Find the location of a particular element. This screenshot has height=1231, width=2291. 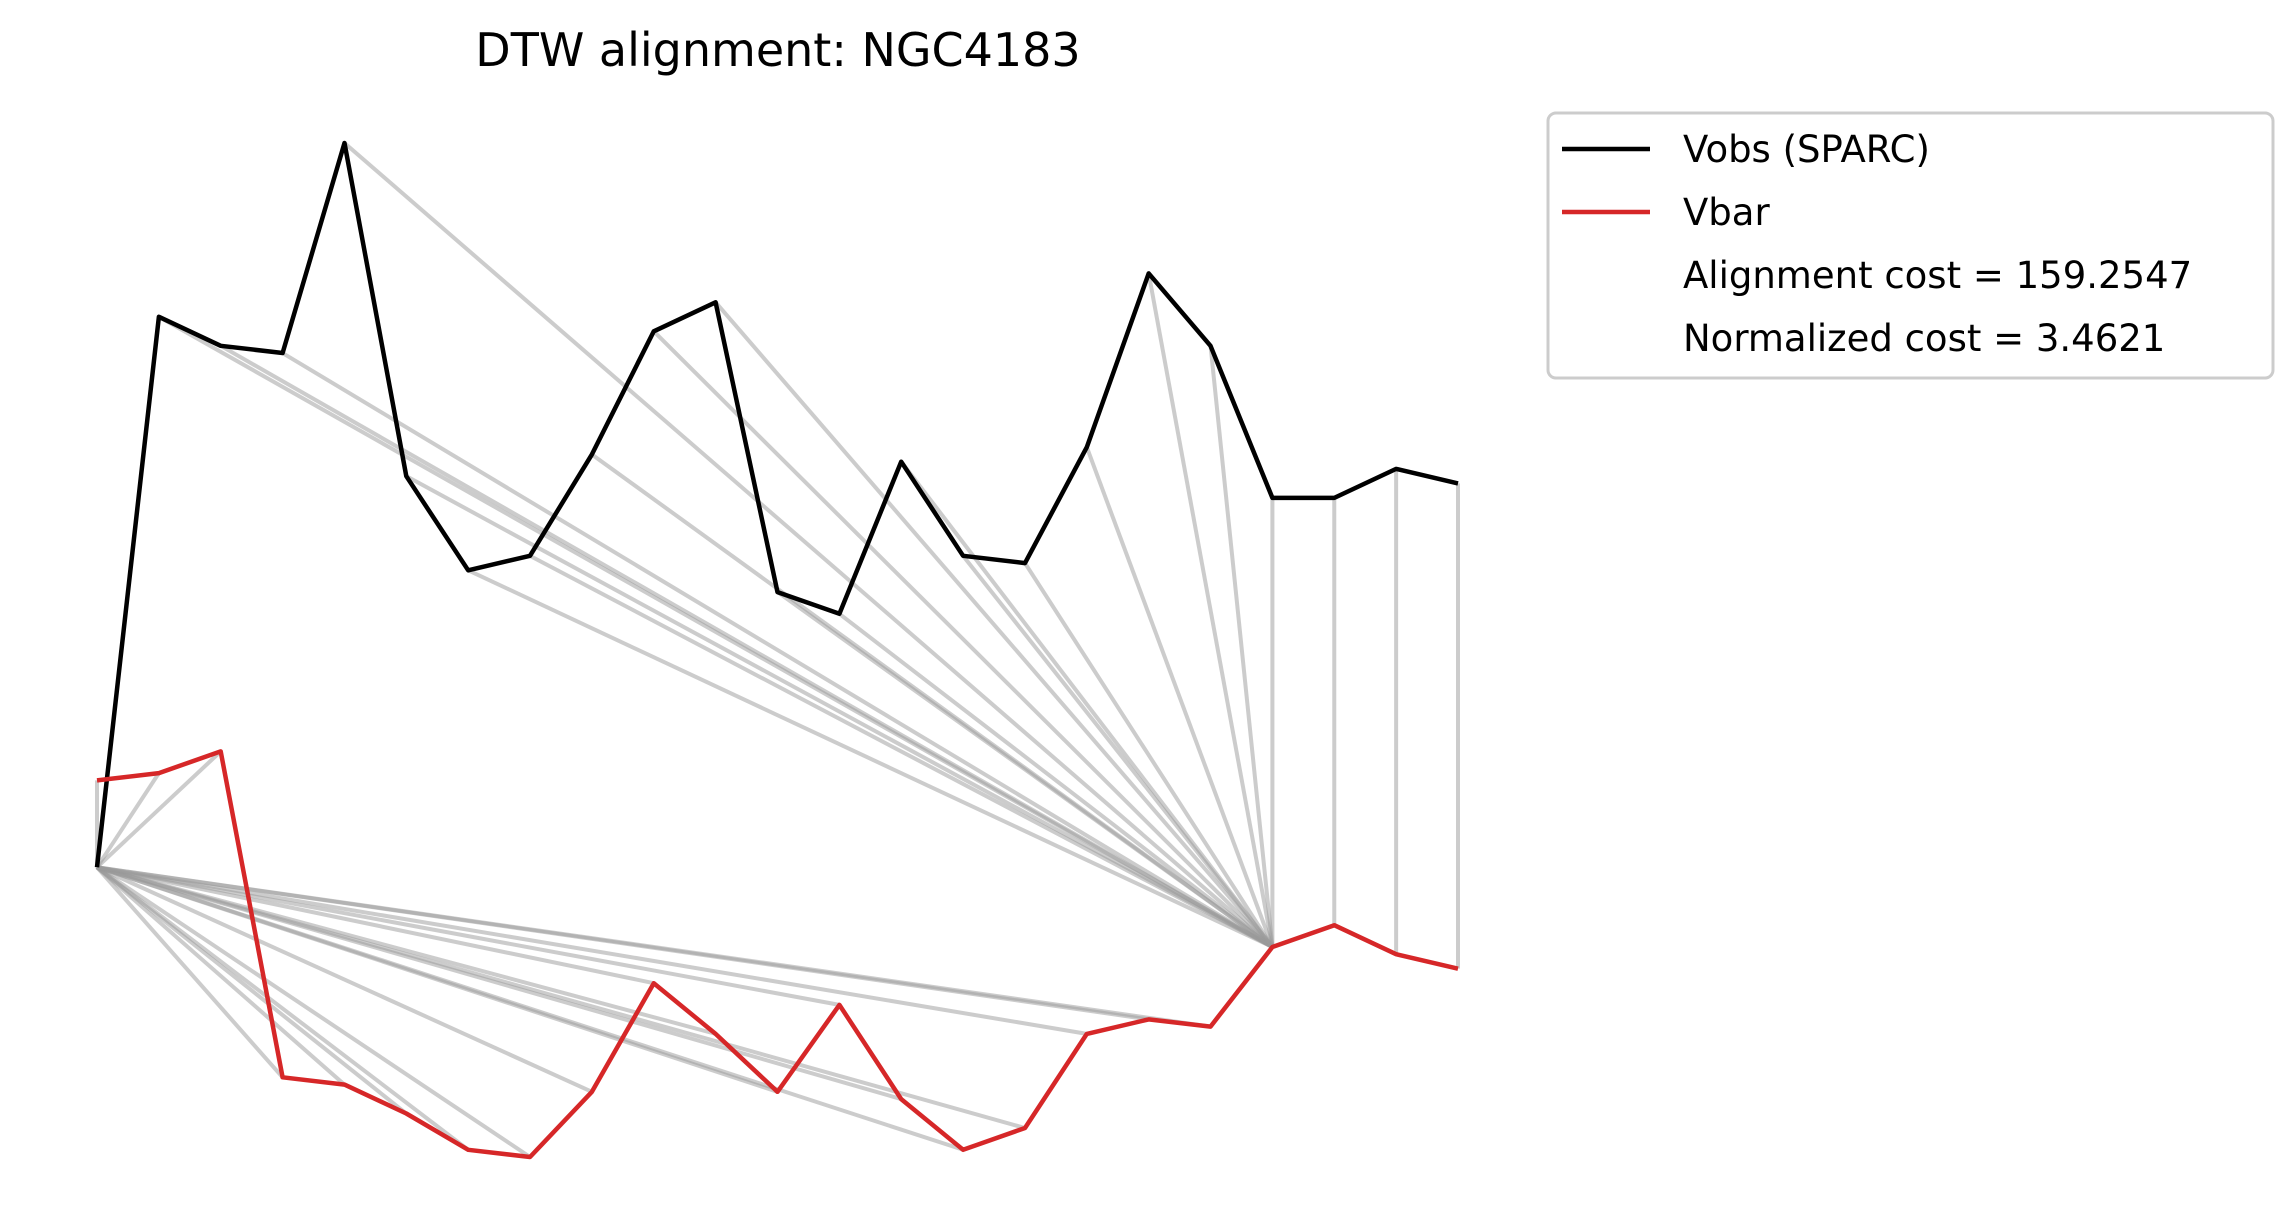

legend-label-3: Normalized cost = 3.4621 is located at coordinates (1924, 338).